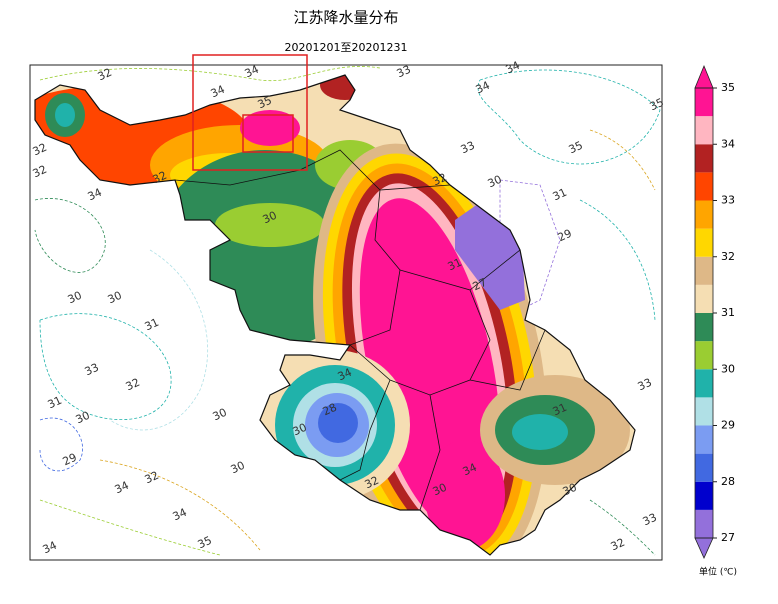 This screenshot has width=778, height=604. I want to click on colorbar-tick-label: 32, so click(728, 256).